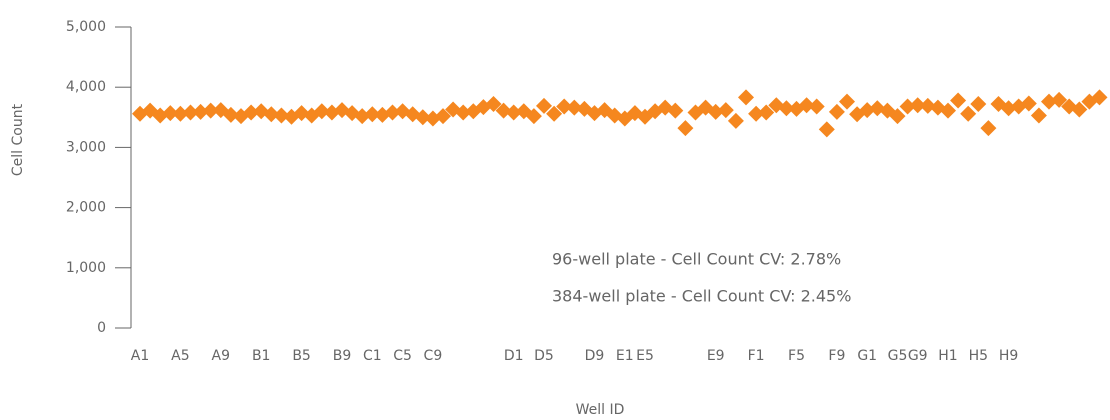  What do you see at coordinates (600, 410) in the screenshot?
I see `x-axis-label: Well ID` at bounding box center [600, 410].